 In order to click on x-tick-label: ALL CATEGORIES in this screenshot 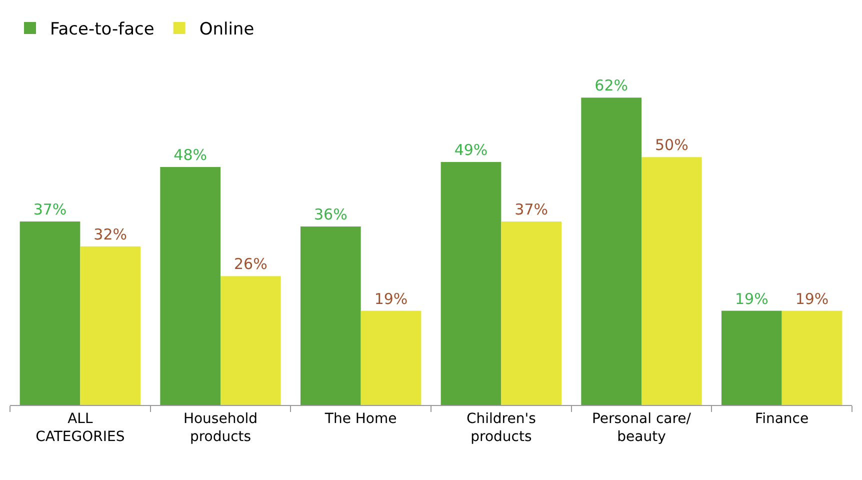, I will do `click(80, 427)`.